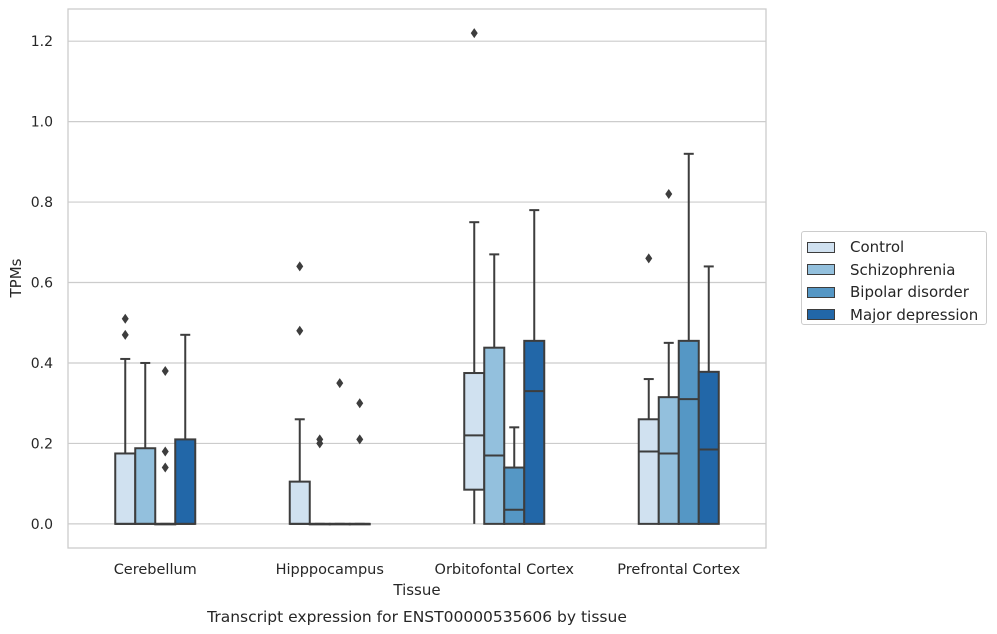 The image size is (997, 634). What do you see at coordinates (42, 203) in the screenshot?
I see `y-tick-label: 0.8` at bounding box center [42, 203].